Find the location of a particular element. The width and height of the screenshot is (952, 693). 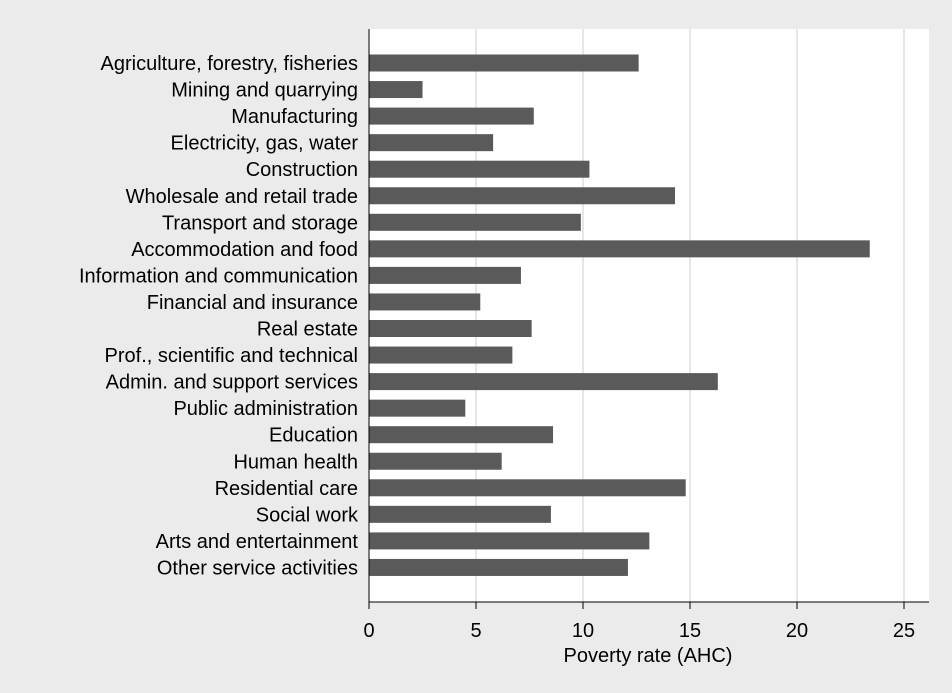

x-tick-label-5: 5 is located at coordinates (475, 631).